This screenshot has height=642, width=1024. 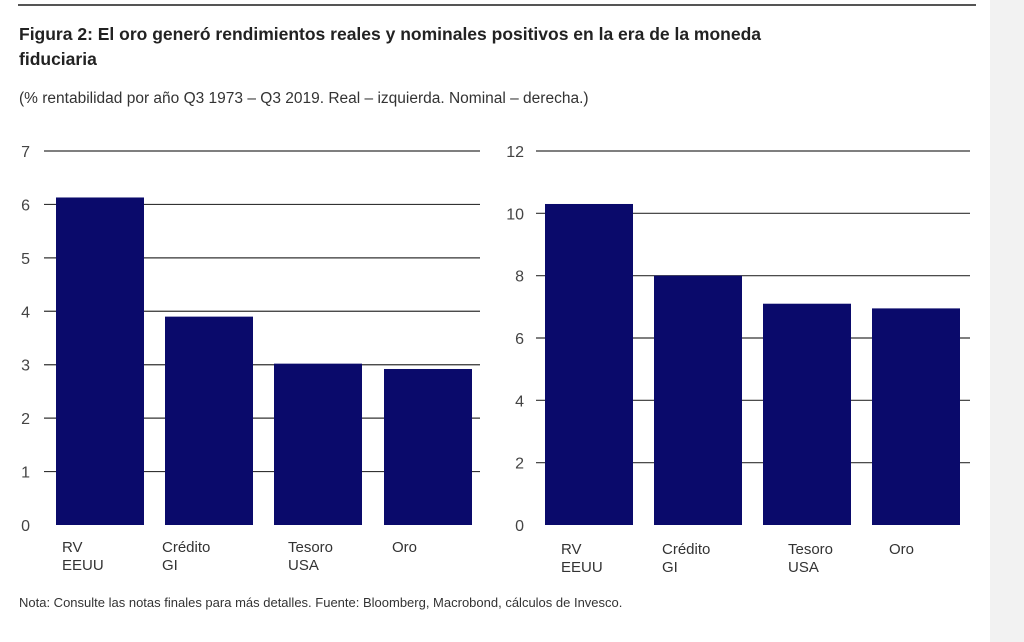 I want to click on y-tick-label: 7, so click(x=25, y=152).